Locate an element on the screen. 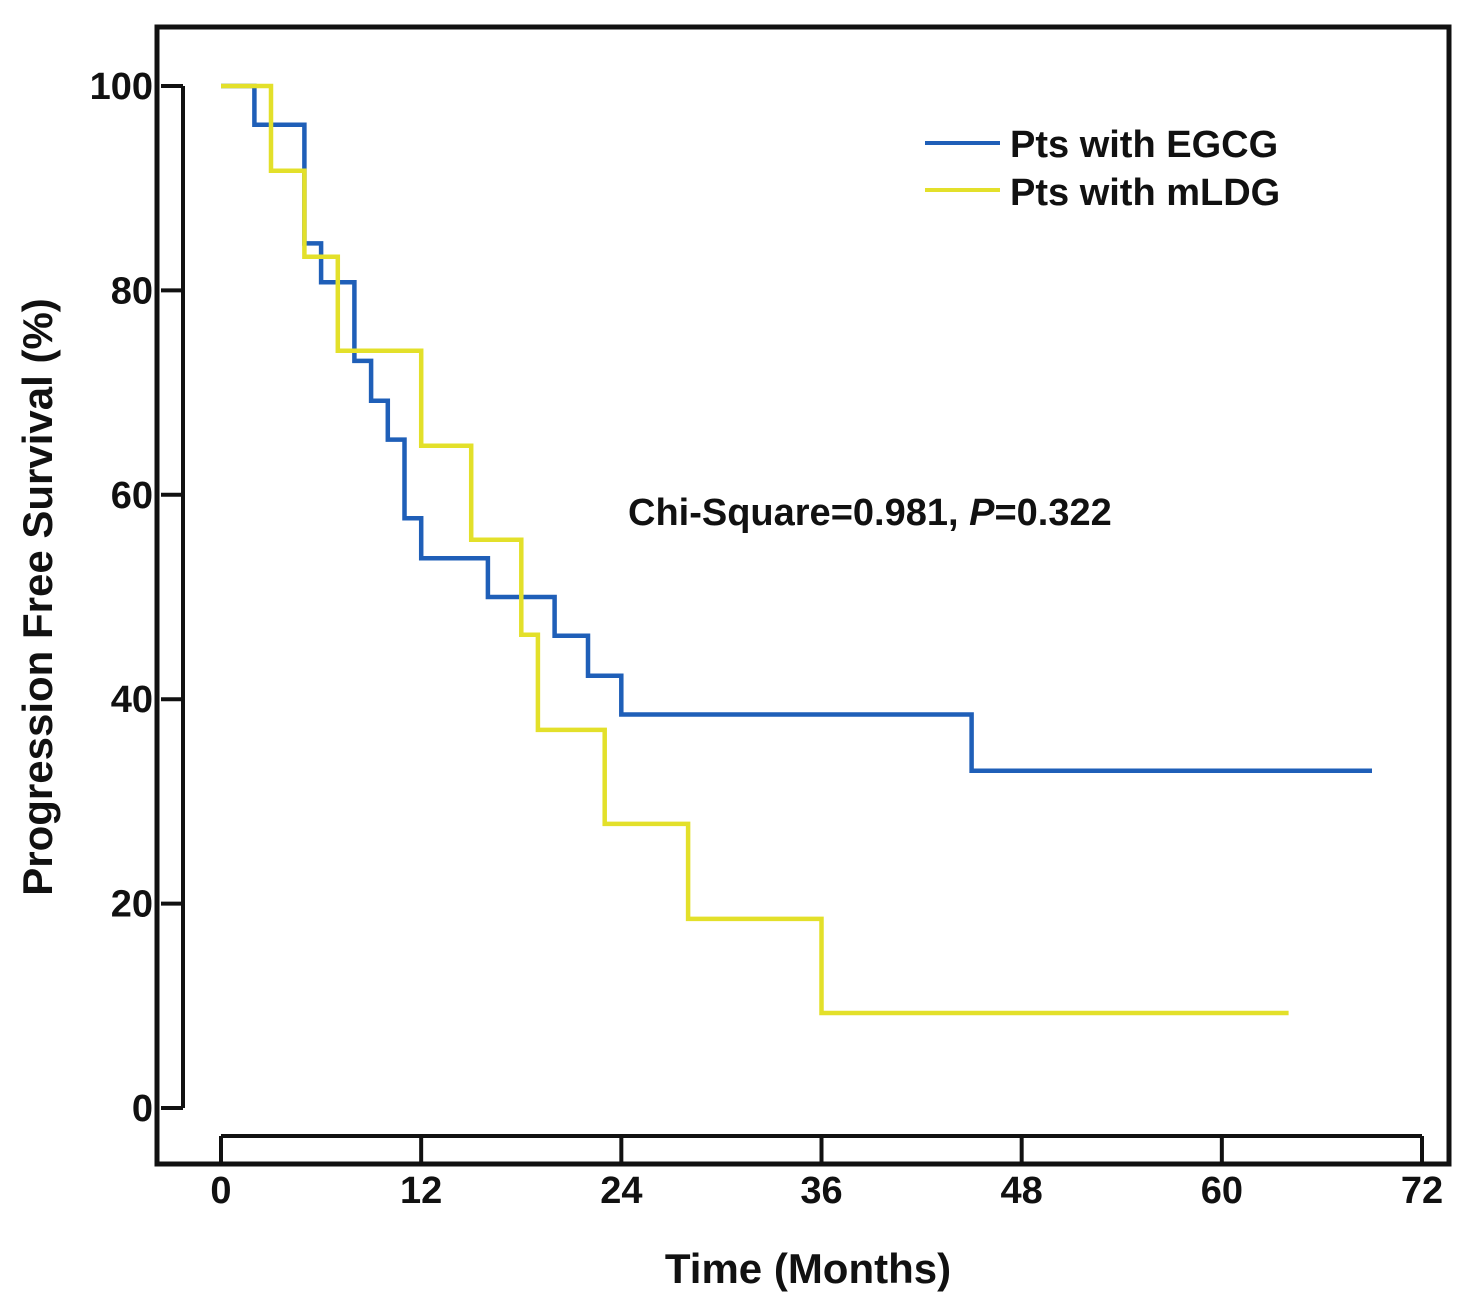  x-tick-label: 48 is located at coordinates (1022, 1191).